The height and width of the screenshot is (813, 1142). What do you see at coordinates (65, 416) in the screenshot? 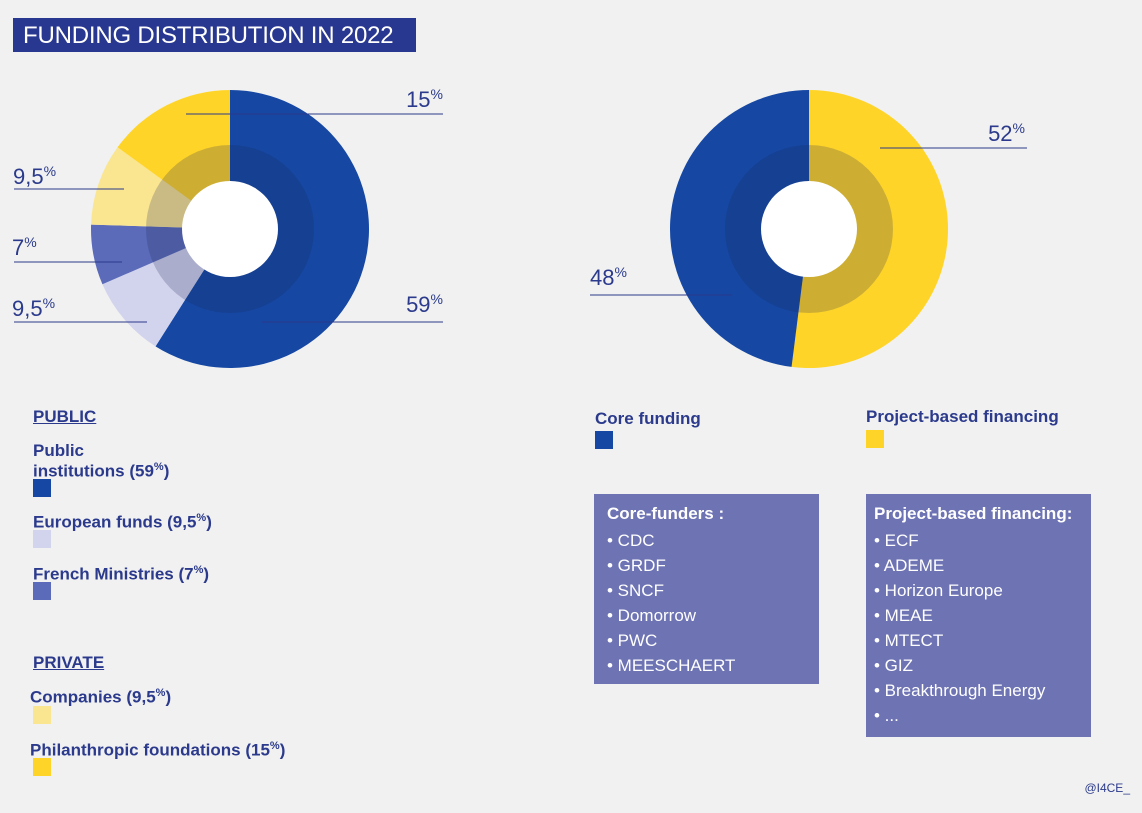
I see `public-heading: PUBLIC` at bounding box center [65, 416].